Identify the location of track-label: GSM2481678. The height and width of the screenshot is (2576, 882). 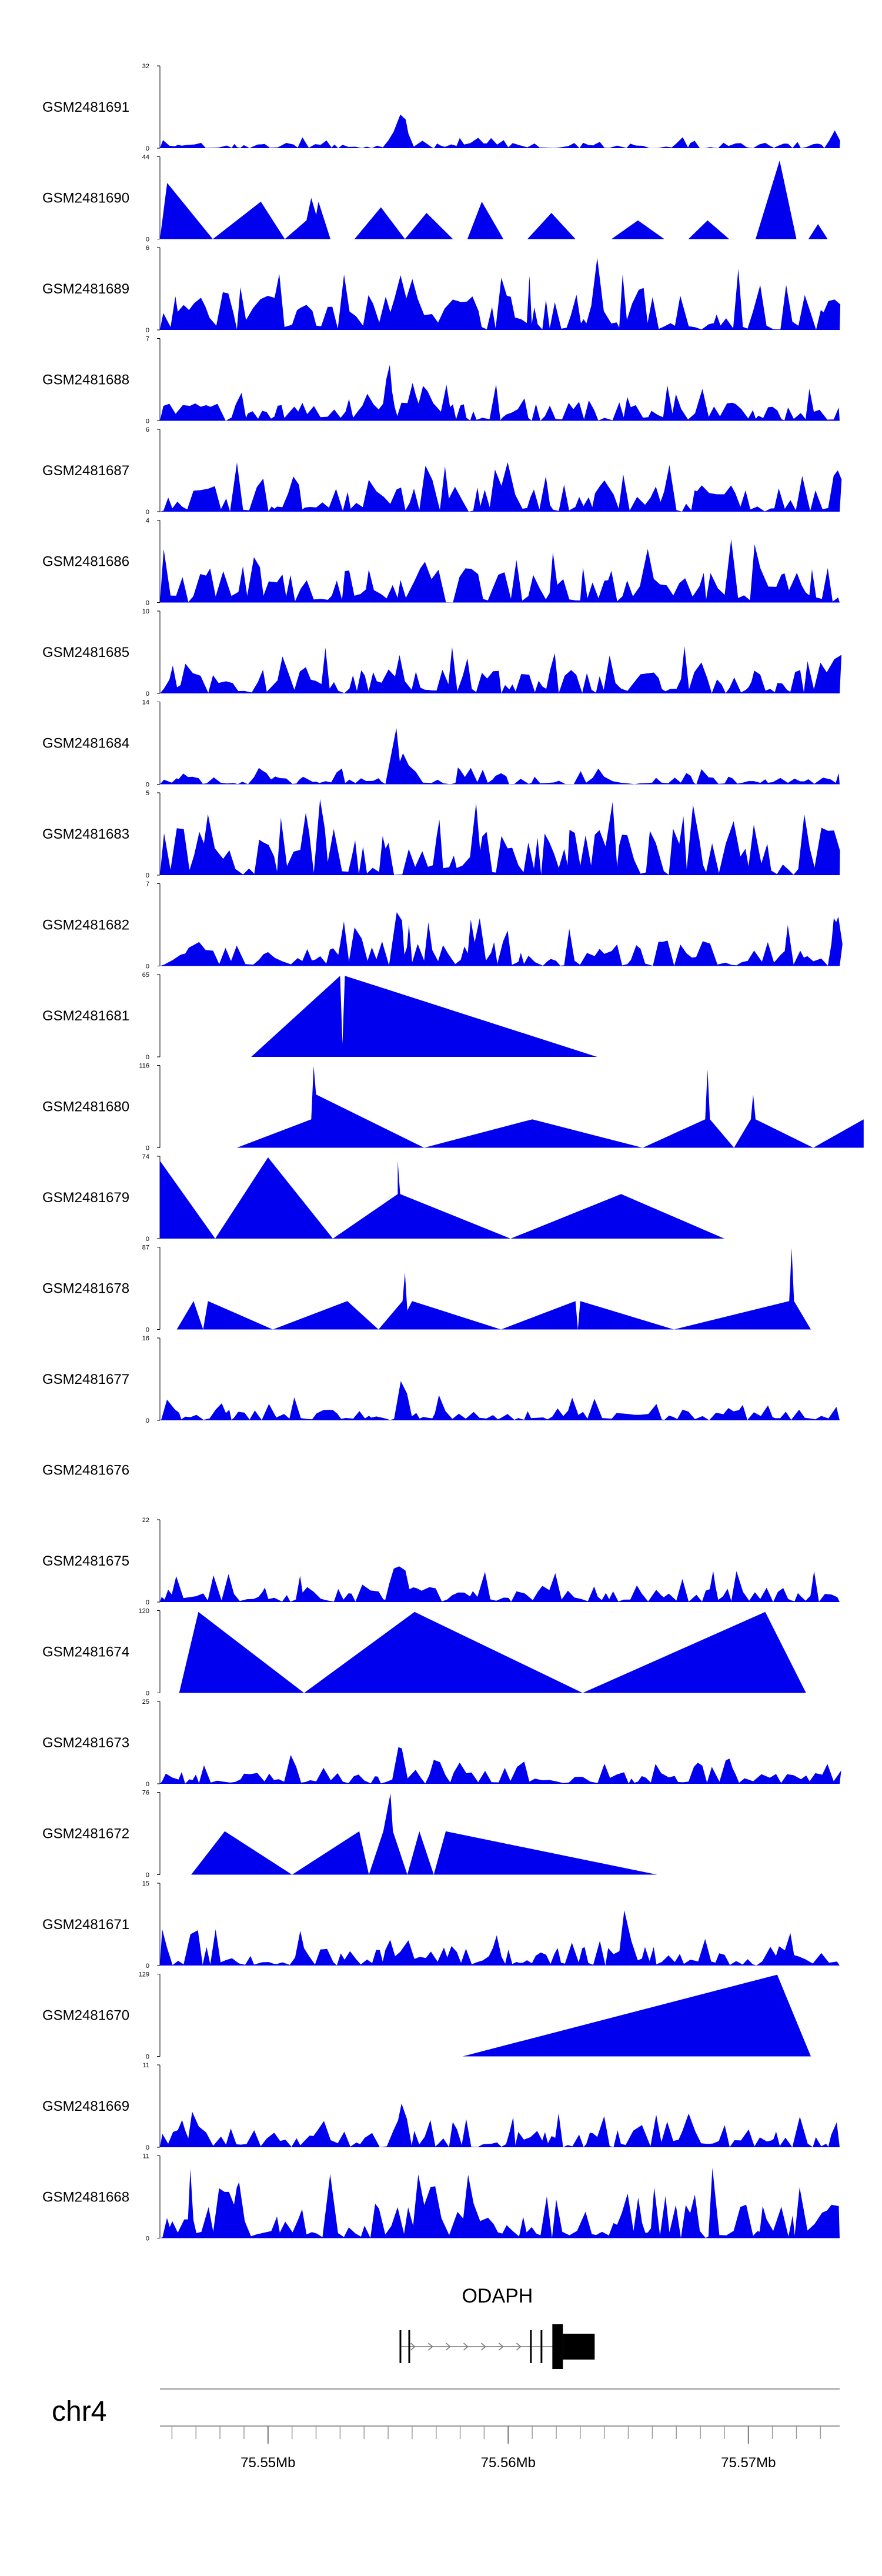
(85, 1289).